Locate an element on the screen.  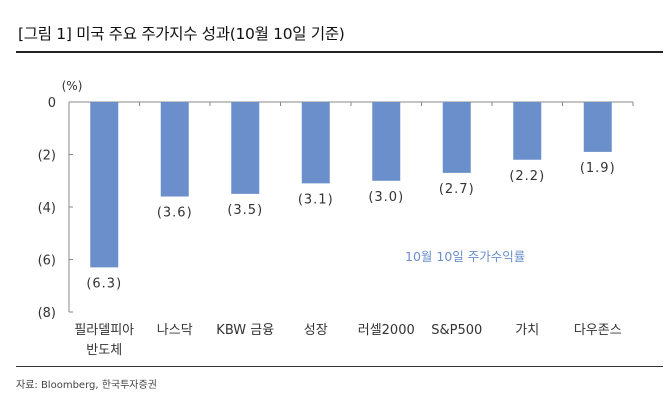
y-tick-label: (8) is located at coordinates (47, 313).